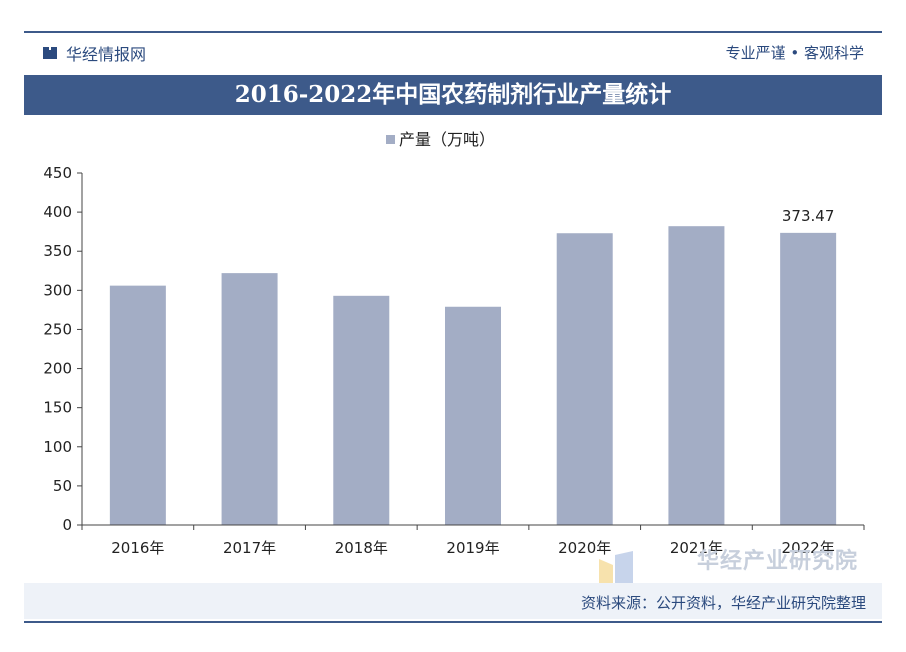 This screenshot has width=906, height=652. I want to click on header: 华经情报网 专业严谨 • 客观科学, so click(453, 52).